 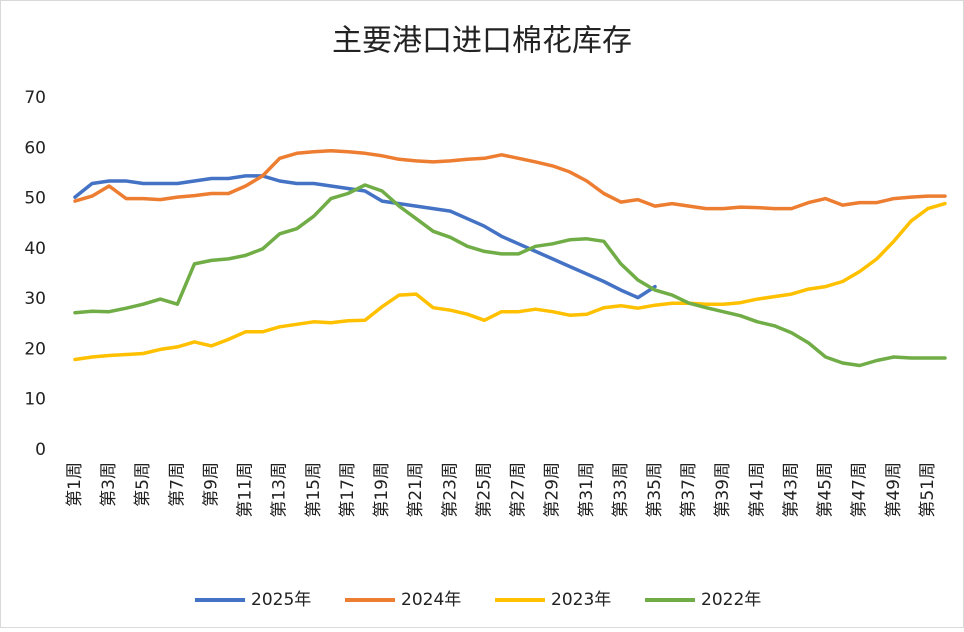 What do you see at coordinates (482, 41) in the screenshot?
I see `chart-title: 主要港口进口棉花库存` at bounding box center [482, 41].